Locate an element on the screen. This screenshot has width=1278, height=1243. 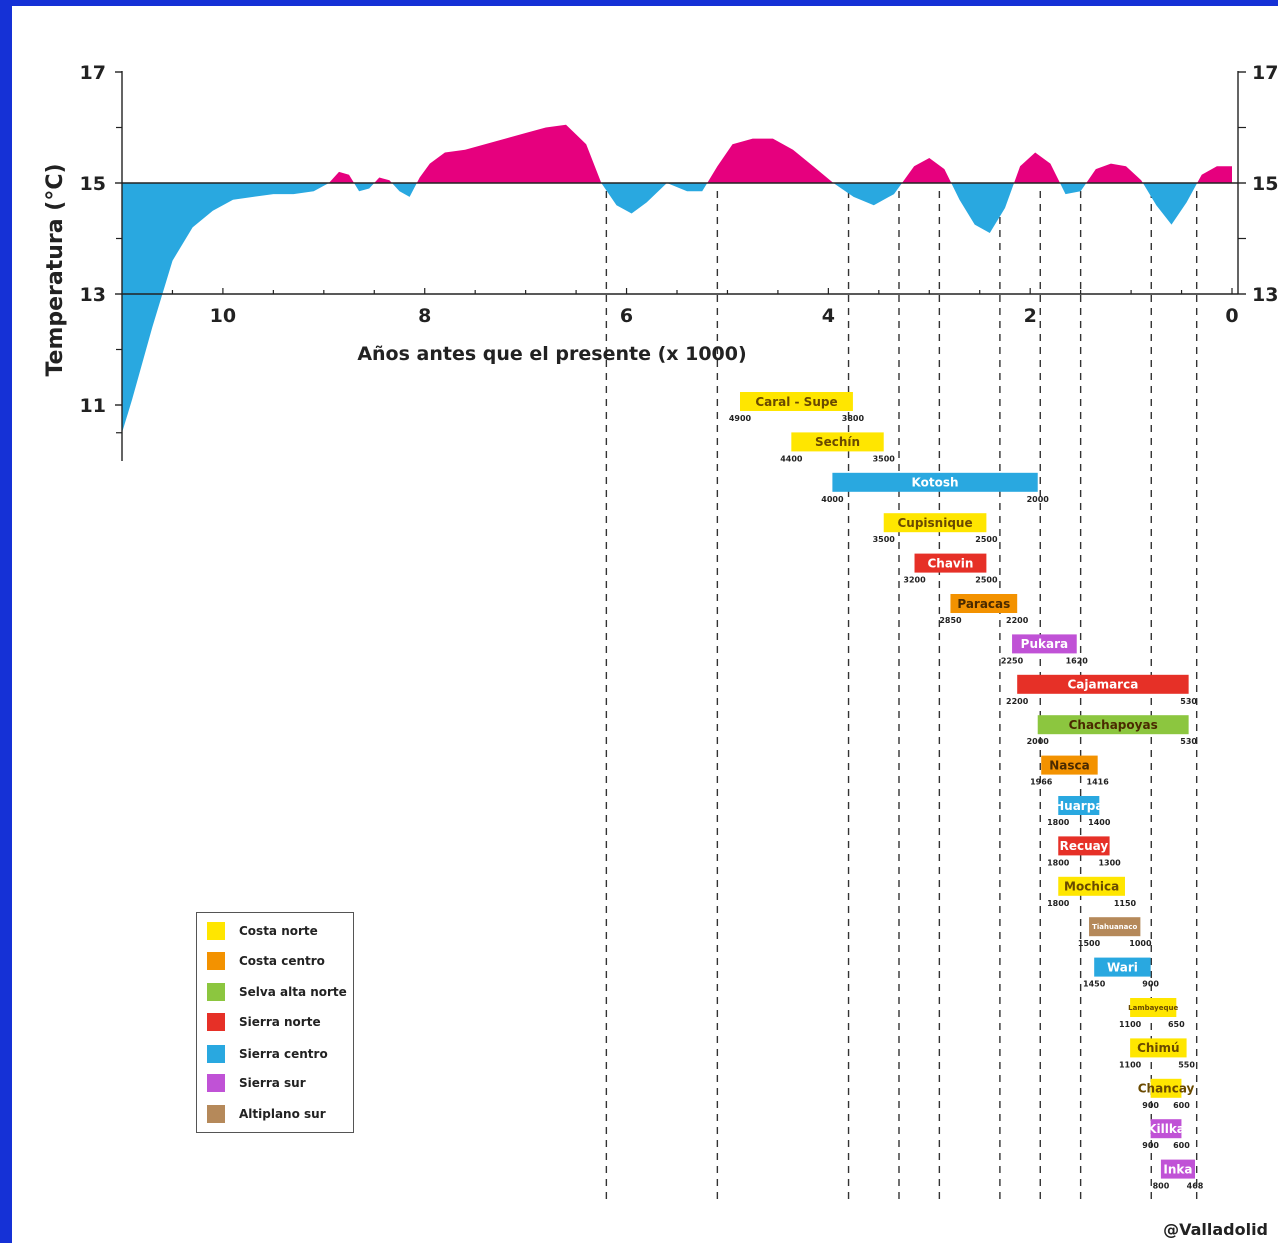
culture-bar-label: Caral - Supe is located at coordinates (796, 402).